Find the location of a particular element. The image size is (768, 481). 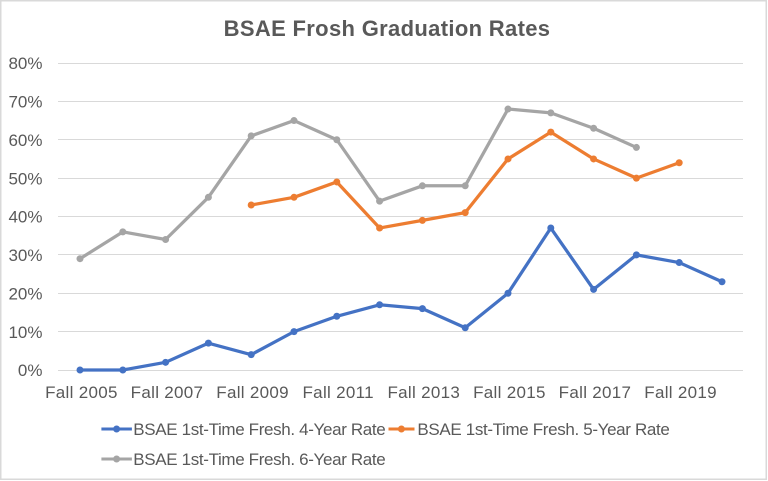

svg-text: 30% is located at coordinates (25, 255).